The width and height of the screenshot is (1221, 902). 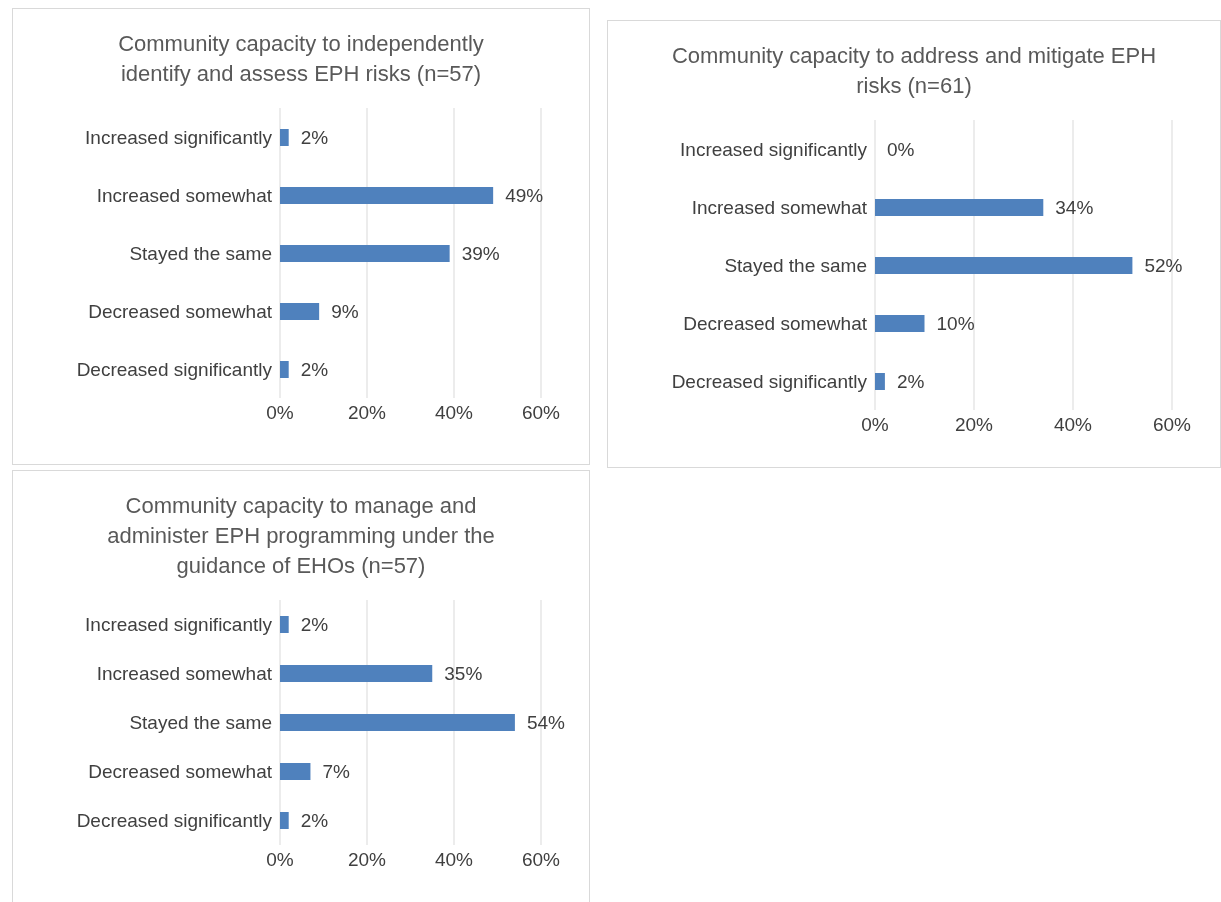 I want to click on data-label: 54%, so click(x=546, y=722).